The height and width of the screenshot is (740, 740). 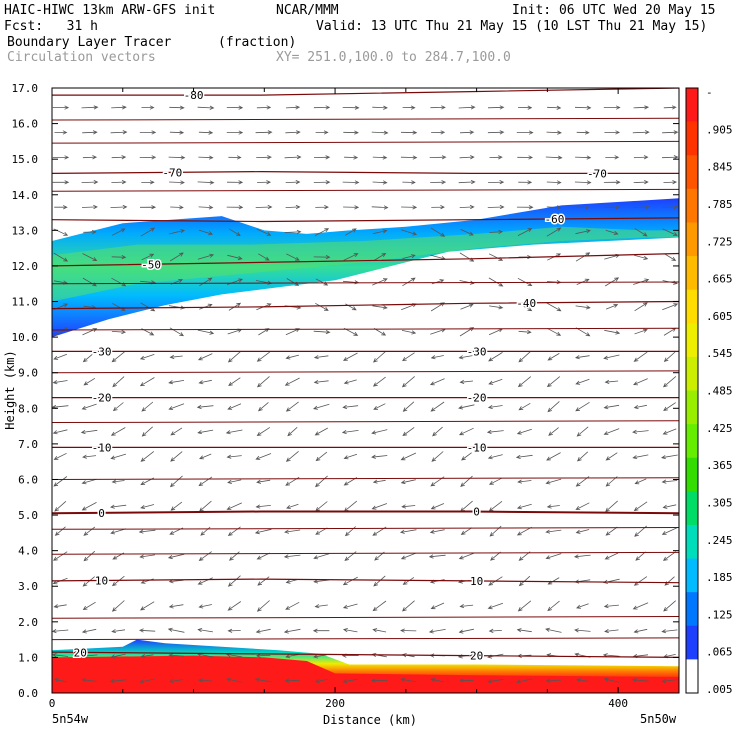 What do you see at coordinates (719, 428) in the screenshot?
I see `colorbar-label: .425` at bounding box center [719, 428].